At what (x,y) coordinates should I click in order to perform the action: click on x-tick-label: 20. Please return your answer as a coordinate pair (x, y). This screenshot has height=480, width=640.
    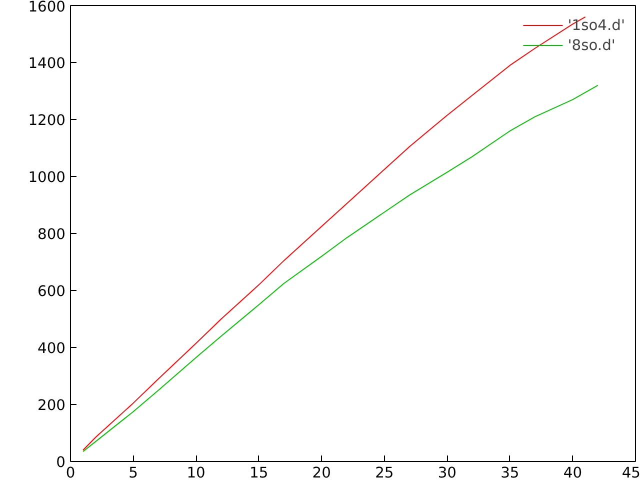
    Looking at the image, I should click on (321, 472).